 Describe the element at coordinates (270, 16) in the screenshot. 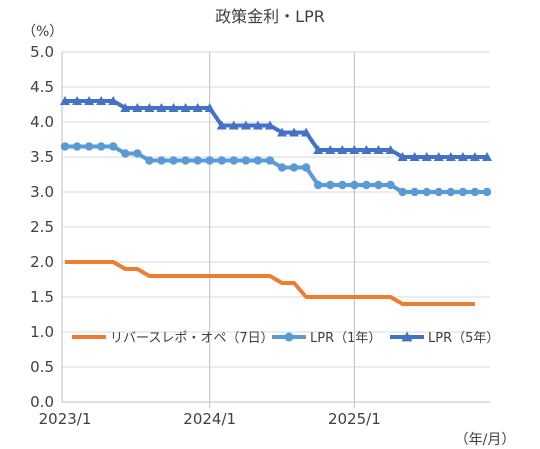

I see `chart-title: 政策金利・LPR` at that location.